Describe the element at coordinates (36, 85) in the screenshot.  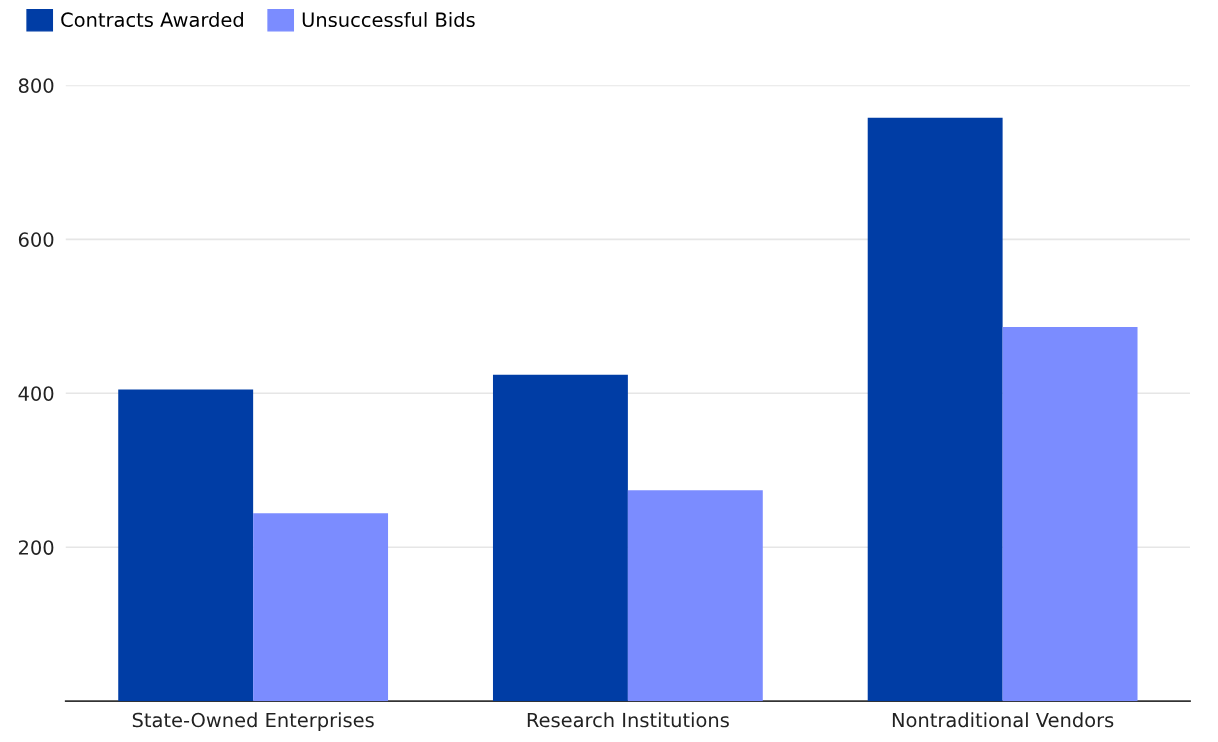
I see `y-tick-label: 800` at that location.